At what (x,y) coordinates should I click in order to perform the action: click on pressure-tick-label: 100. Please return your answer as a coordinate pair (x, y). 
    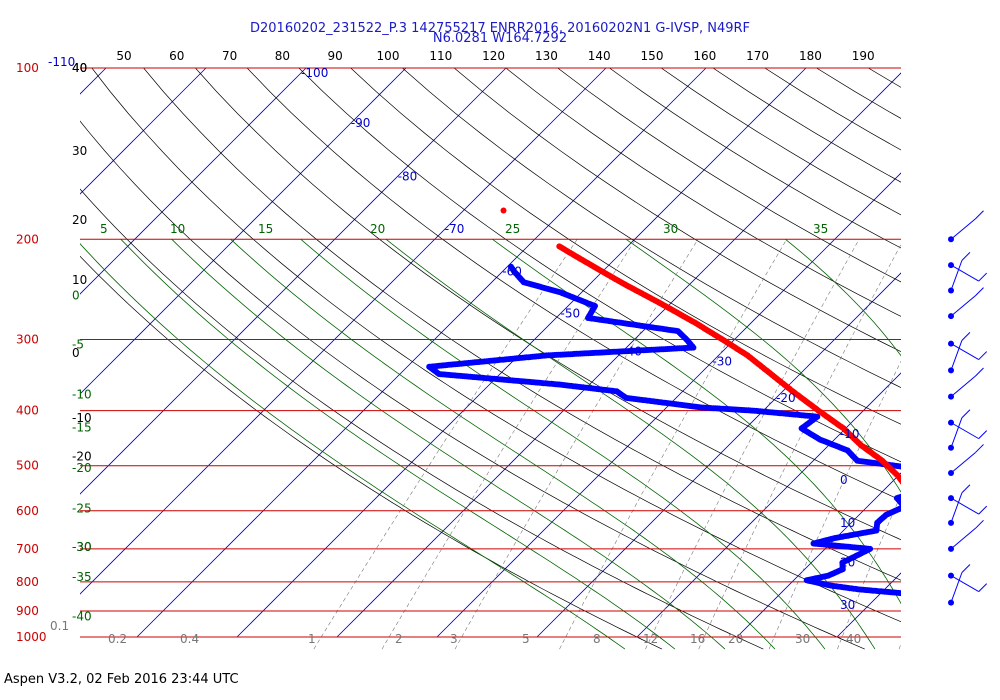
    Looking at the image, I should click on (27, 68).